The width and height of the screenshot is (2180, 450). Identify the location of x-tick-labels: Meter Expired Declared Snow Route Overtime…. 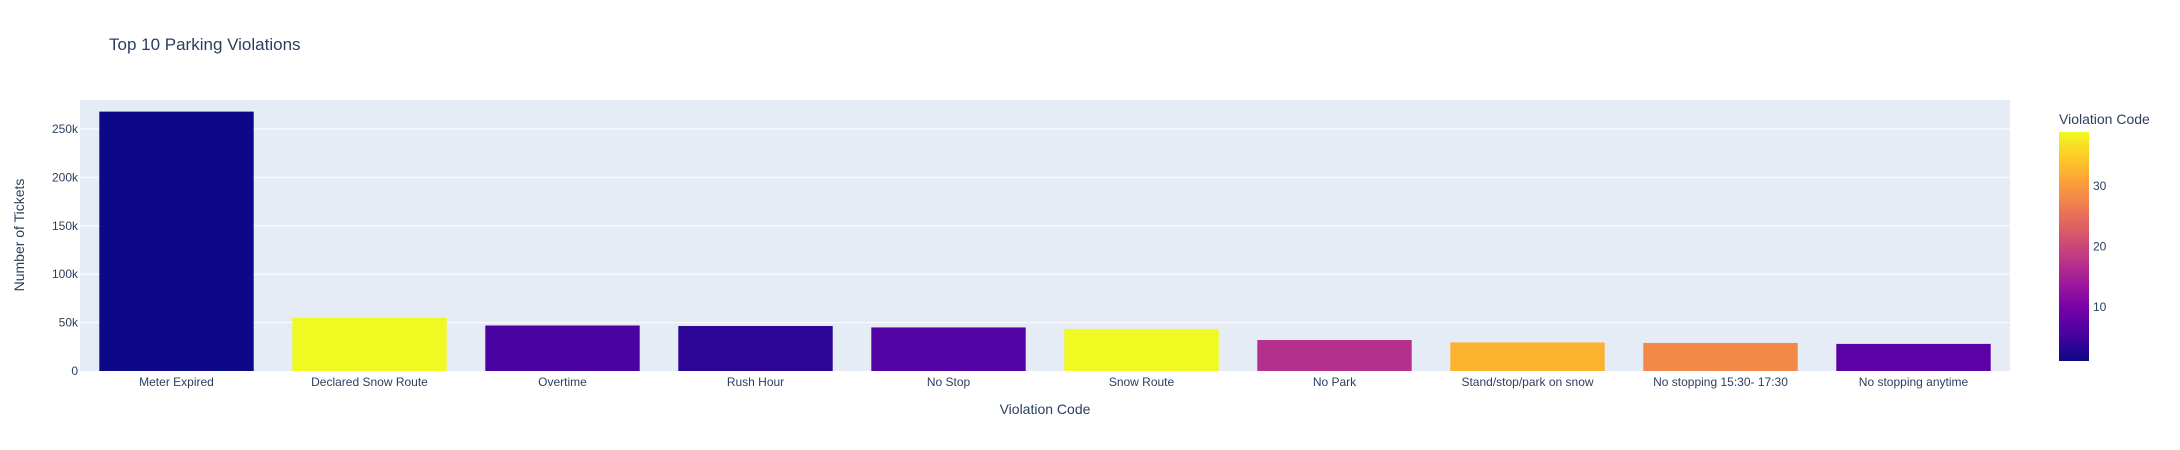
(1053, 382).